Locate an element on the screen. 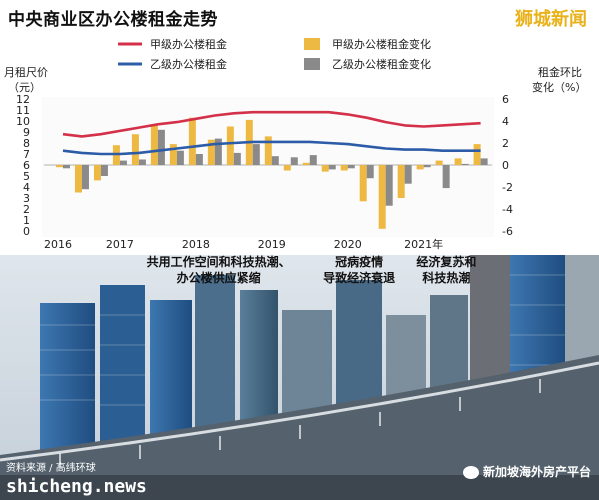  legend-label-0: 甲级办公楼租金 is located at coordinates (188, 44).